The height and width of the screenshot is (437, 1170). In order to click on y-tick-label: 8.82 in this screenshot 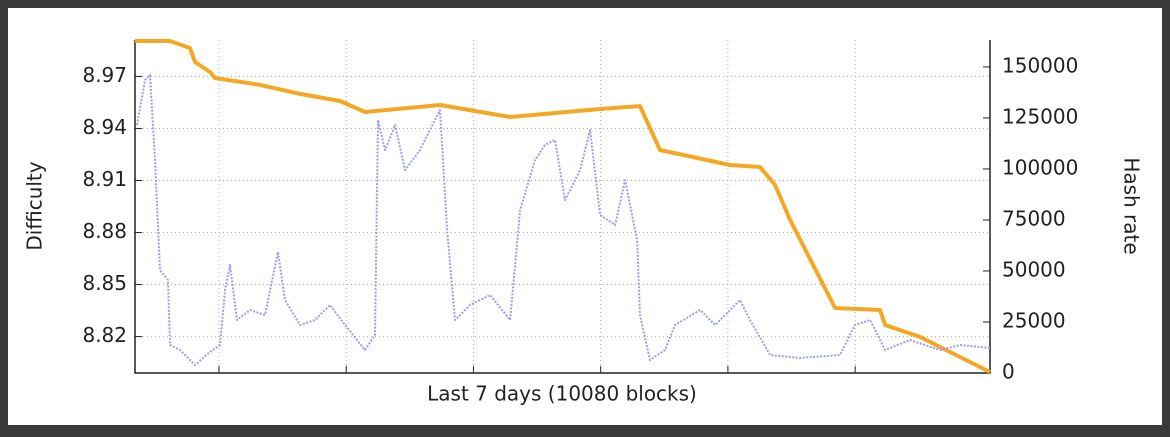, I will do `click(104, 335)`.